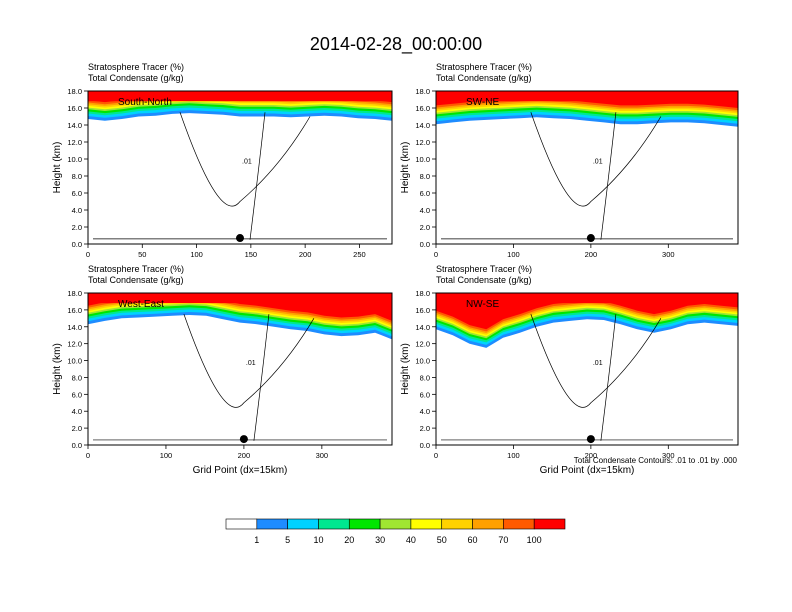 This screenshot has width=792, height=612. Describe the element at coordinates (534, 540) in the screenshot. I see `colorbar-label: 100` at that location.